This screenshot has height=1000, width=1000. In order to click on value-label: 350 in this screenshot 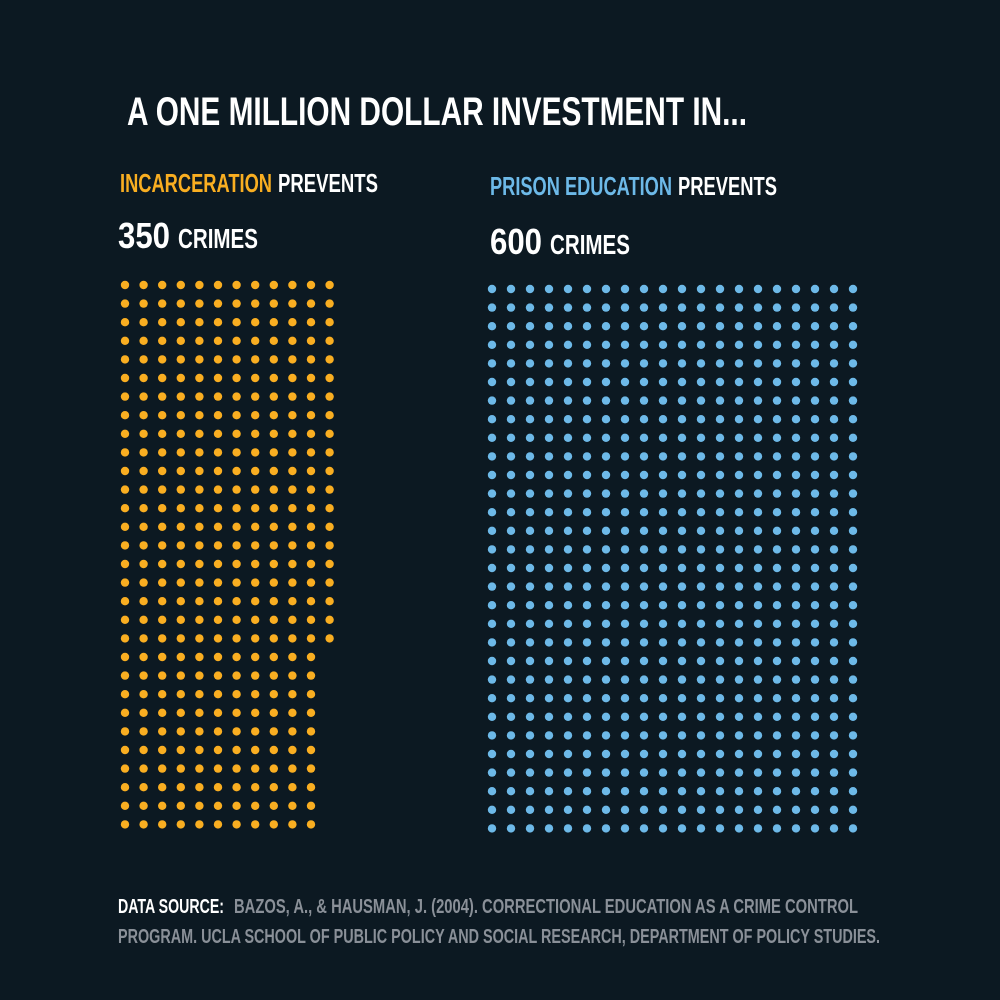, I will do `click(144, 235)`.